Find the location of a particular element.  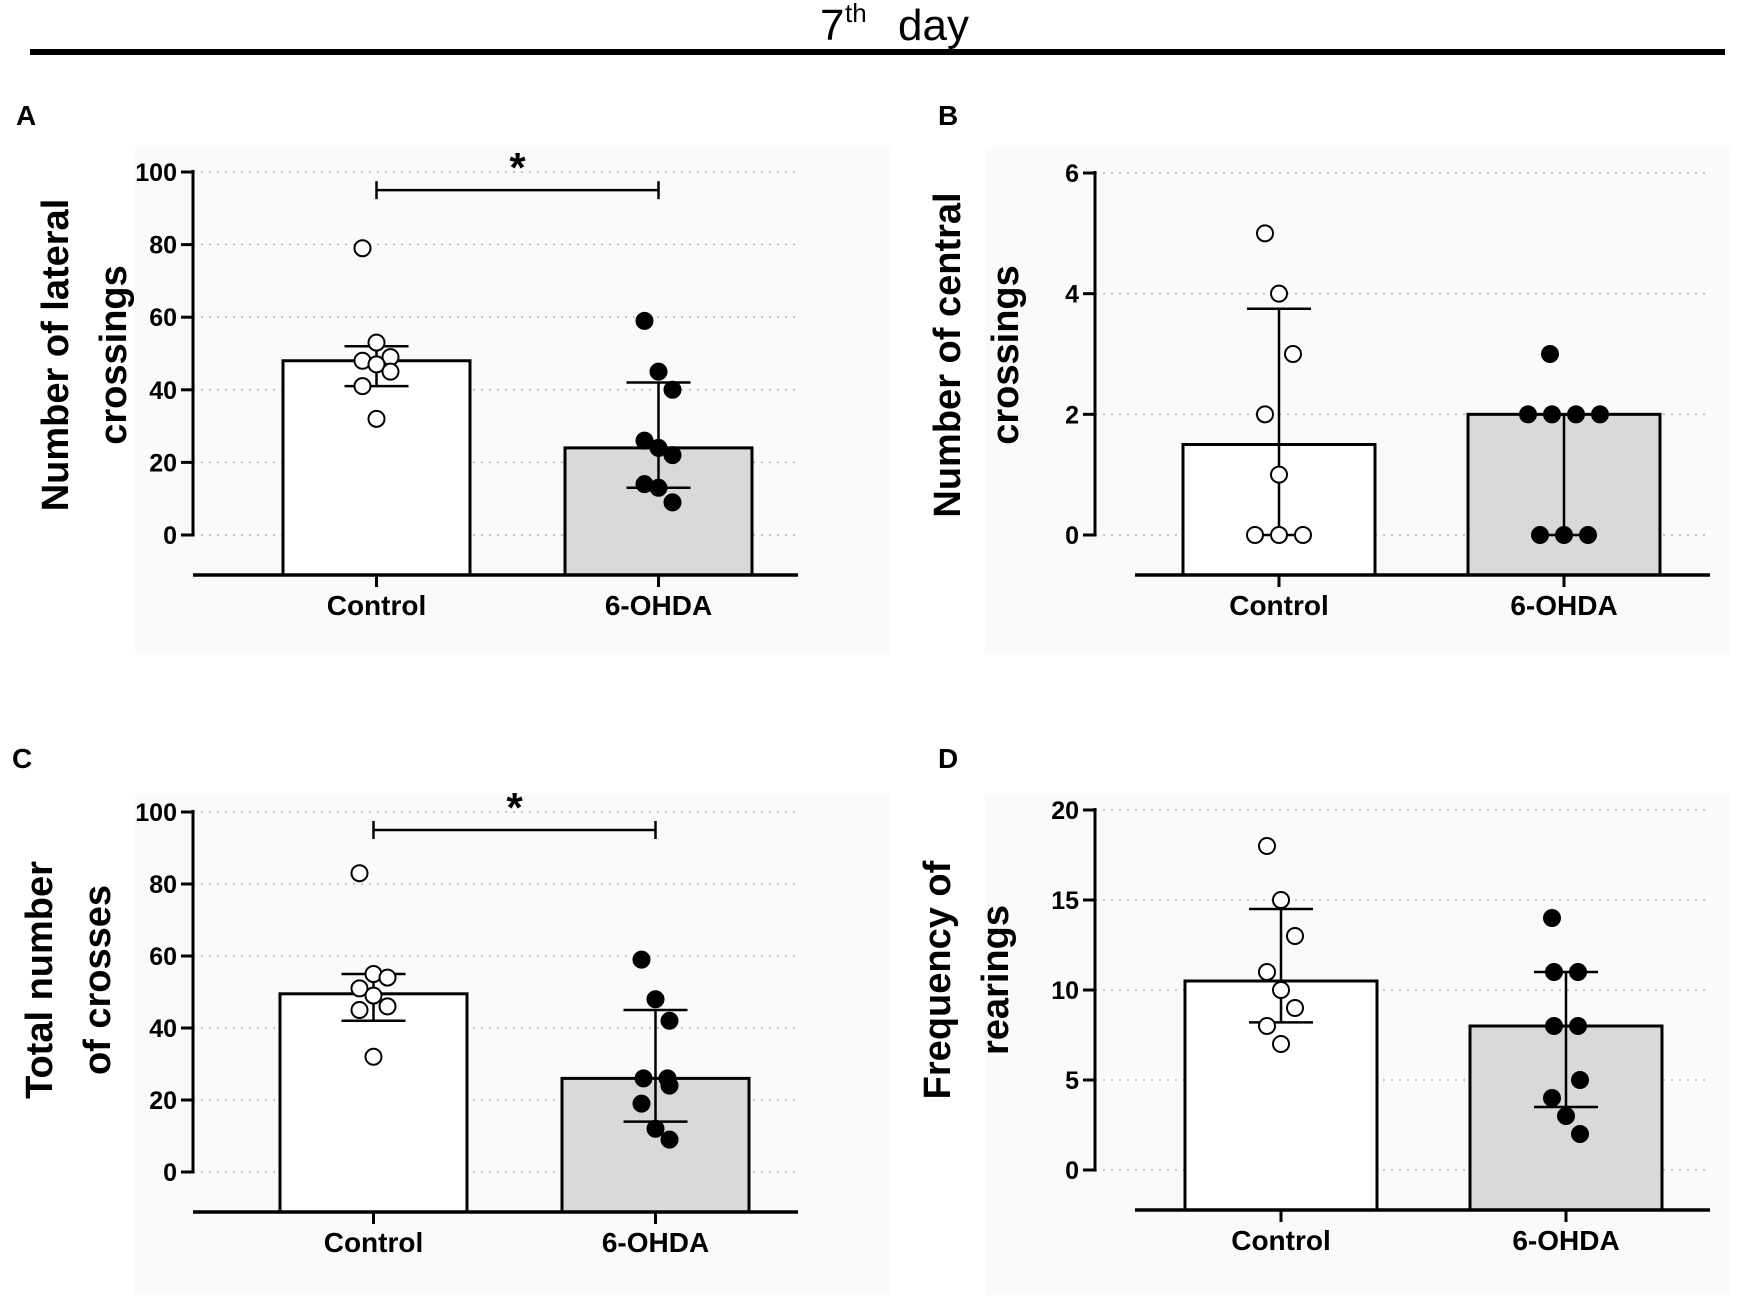

panel-d-category-label-1: 6-OHDA is located at coordinates (1565, 1240).